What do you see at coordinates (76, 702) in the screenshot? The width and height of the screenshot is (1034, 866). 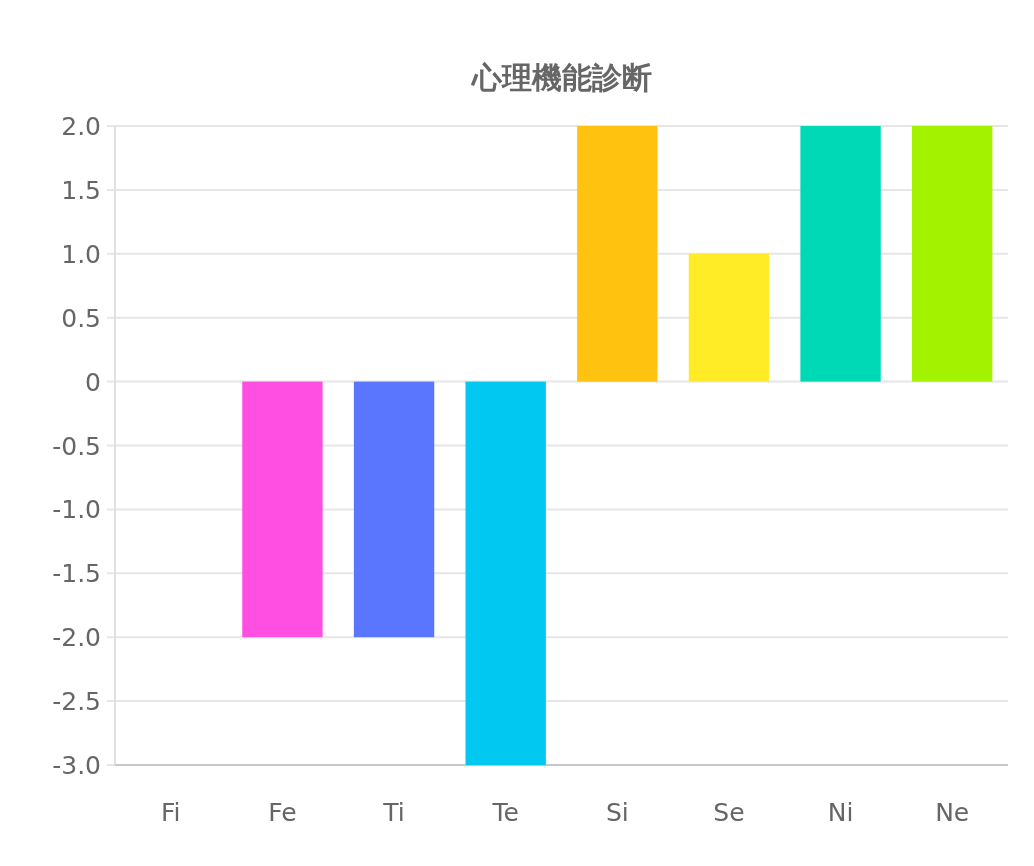 I see `y-tick-label: -2.5` at bounding box center [76, 702].